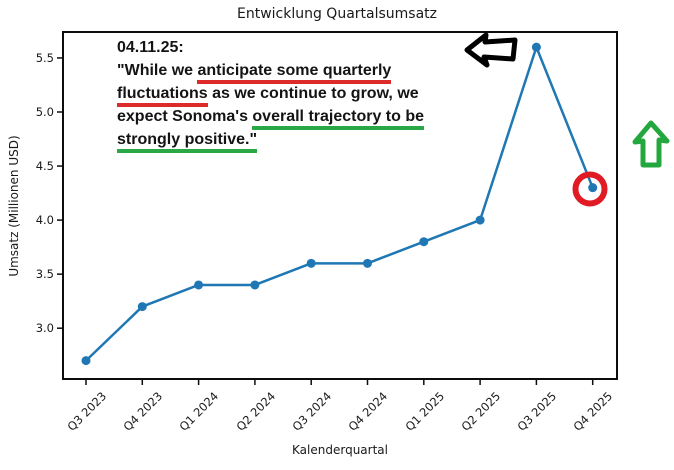  What do you see at coordinates (44, 57) in the screenshot?
I see `y-tick-label: 5.5` at bounding box center [44, 57].